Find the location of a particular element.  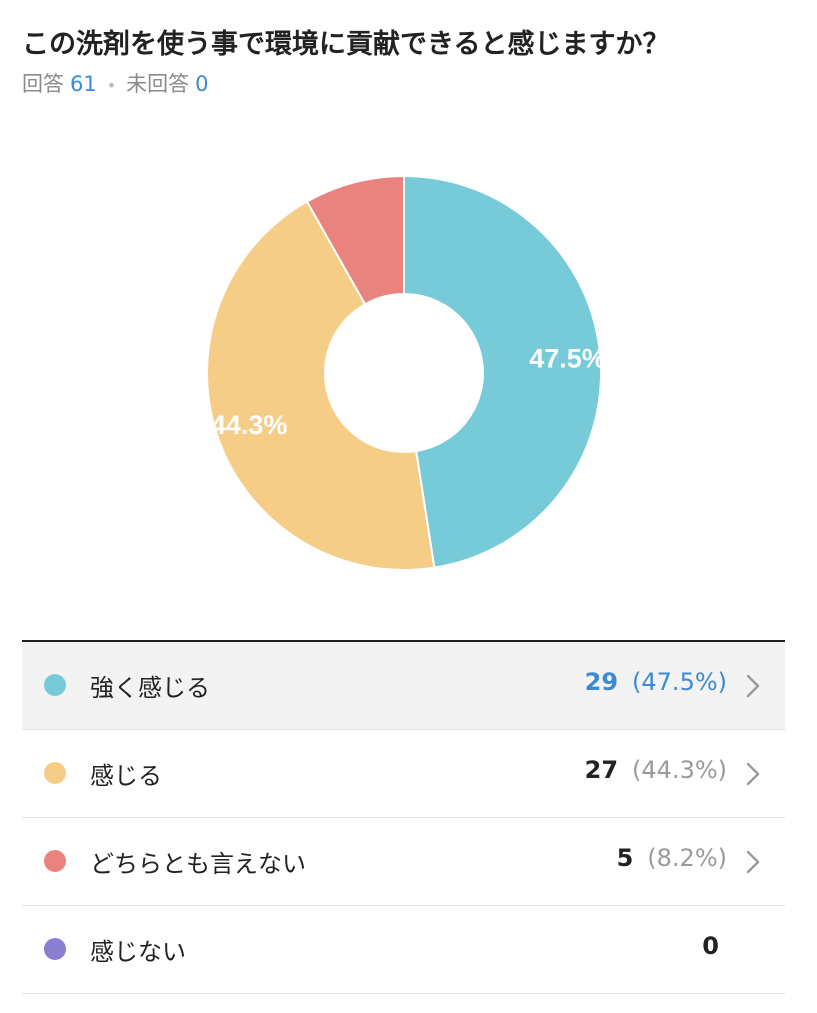

answered-label: 回答 is located at coordinates (43, 84).